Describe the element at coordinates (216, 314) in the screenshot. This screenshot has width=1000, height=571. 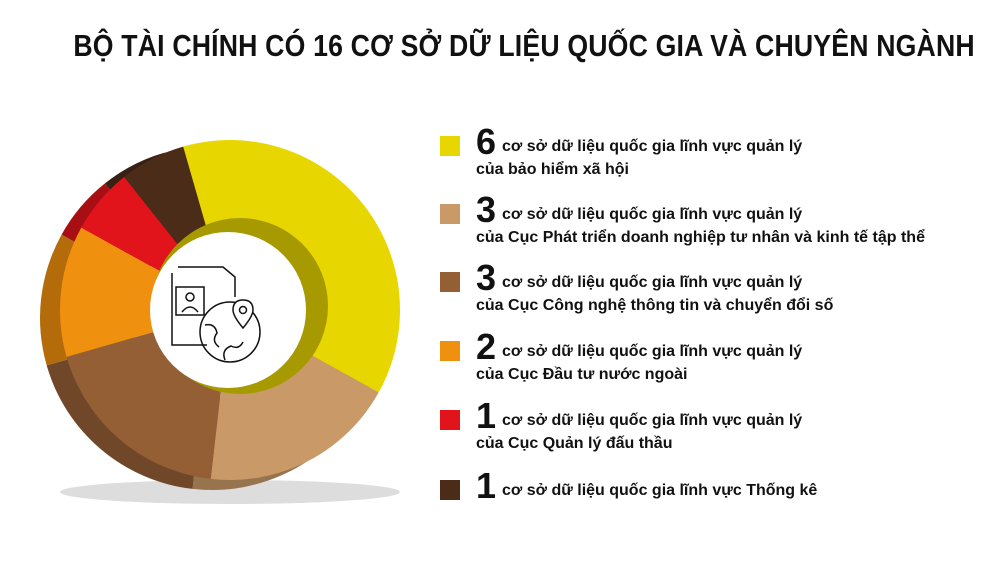
I see `document-globe-location-icon` at that location.